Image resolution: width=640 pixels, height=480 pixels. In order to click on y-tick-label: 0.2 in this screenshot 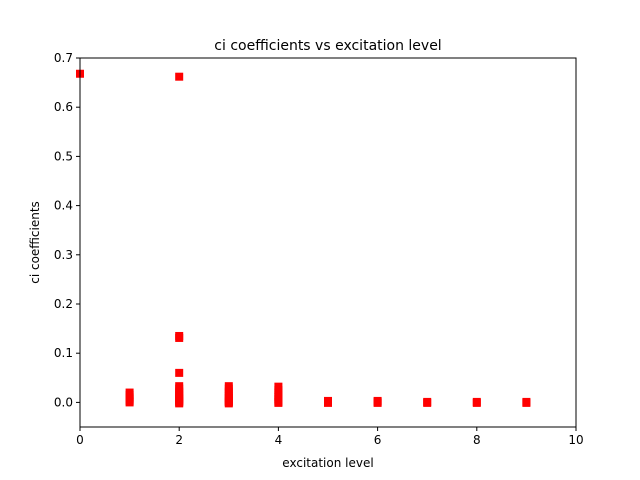, I will do `click(63, 304)`.